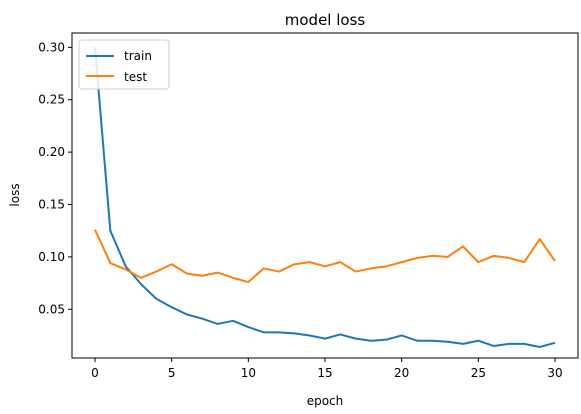 This screenshot has height=414, width=581. Describe the element at coordinates (478, 373) in the screenshot. I see `x-tick-label: 25` at that location.